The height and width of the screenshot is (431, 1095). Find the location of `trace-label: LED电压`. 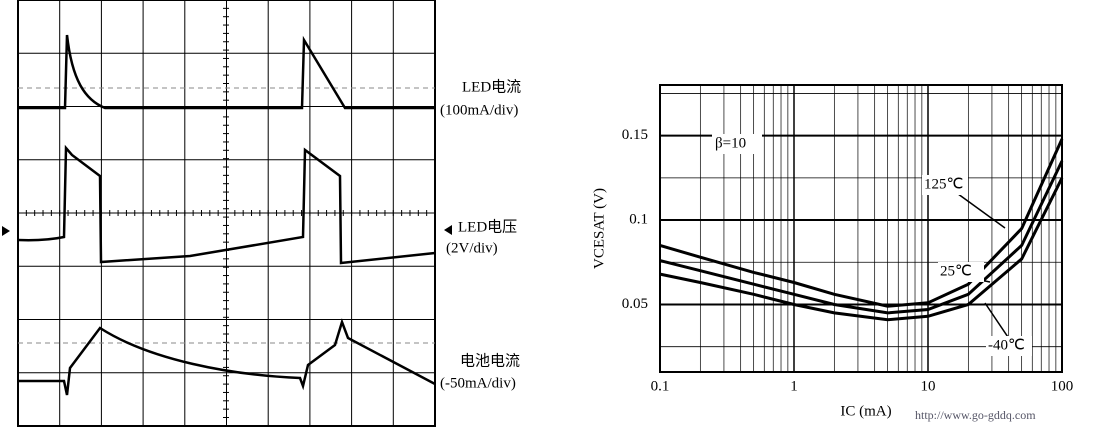

trace-label: LED电压 is located at coordinates (487, 226).